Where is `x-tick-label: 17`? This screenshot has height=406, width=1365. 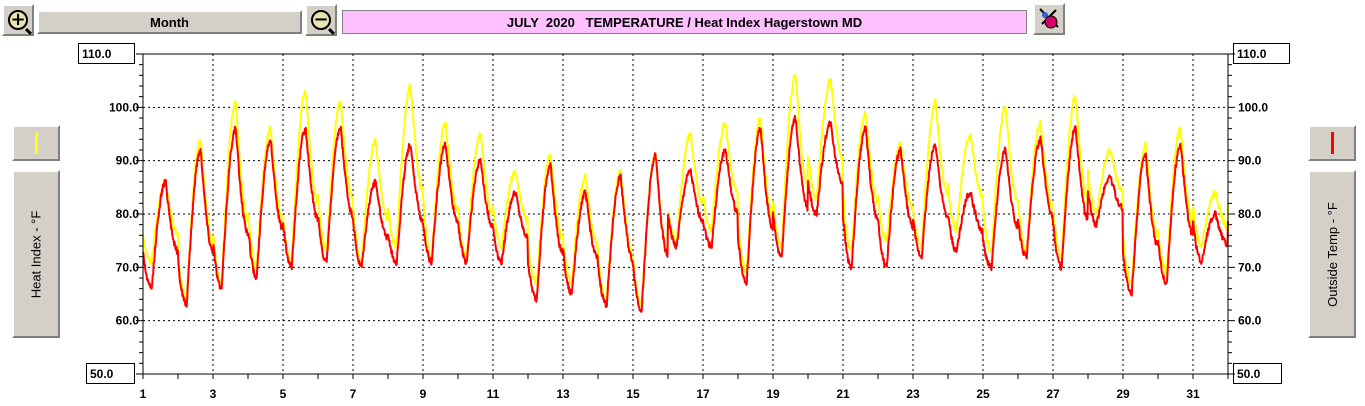 x-tick-label: 17 is located at coordinates (703, 394).